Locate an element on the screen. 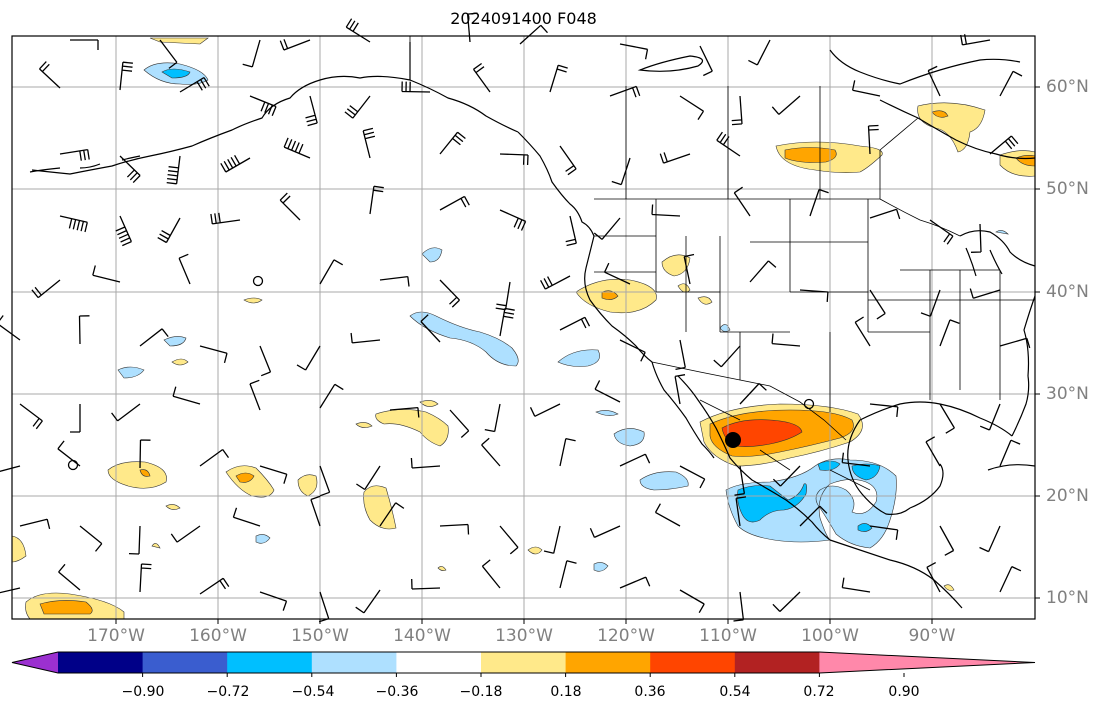  latitude-label: 30°N is located at coordinates (1067, 394).